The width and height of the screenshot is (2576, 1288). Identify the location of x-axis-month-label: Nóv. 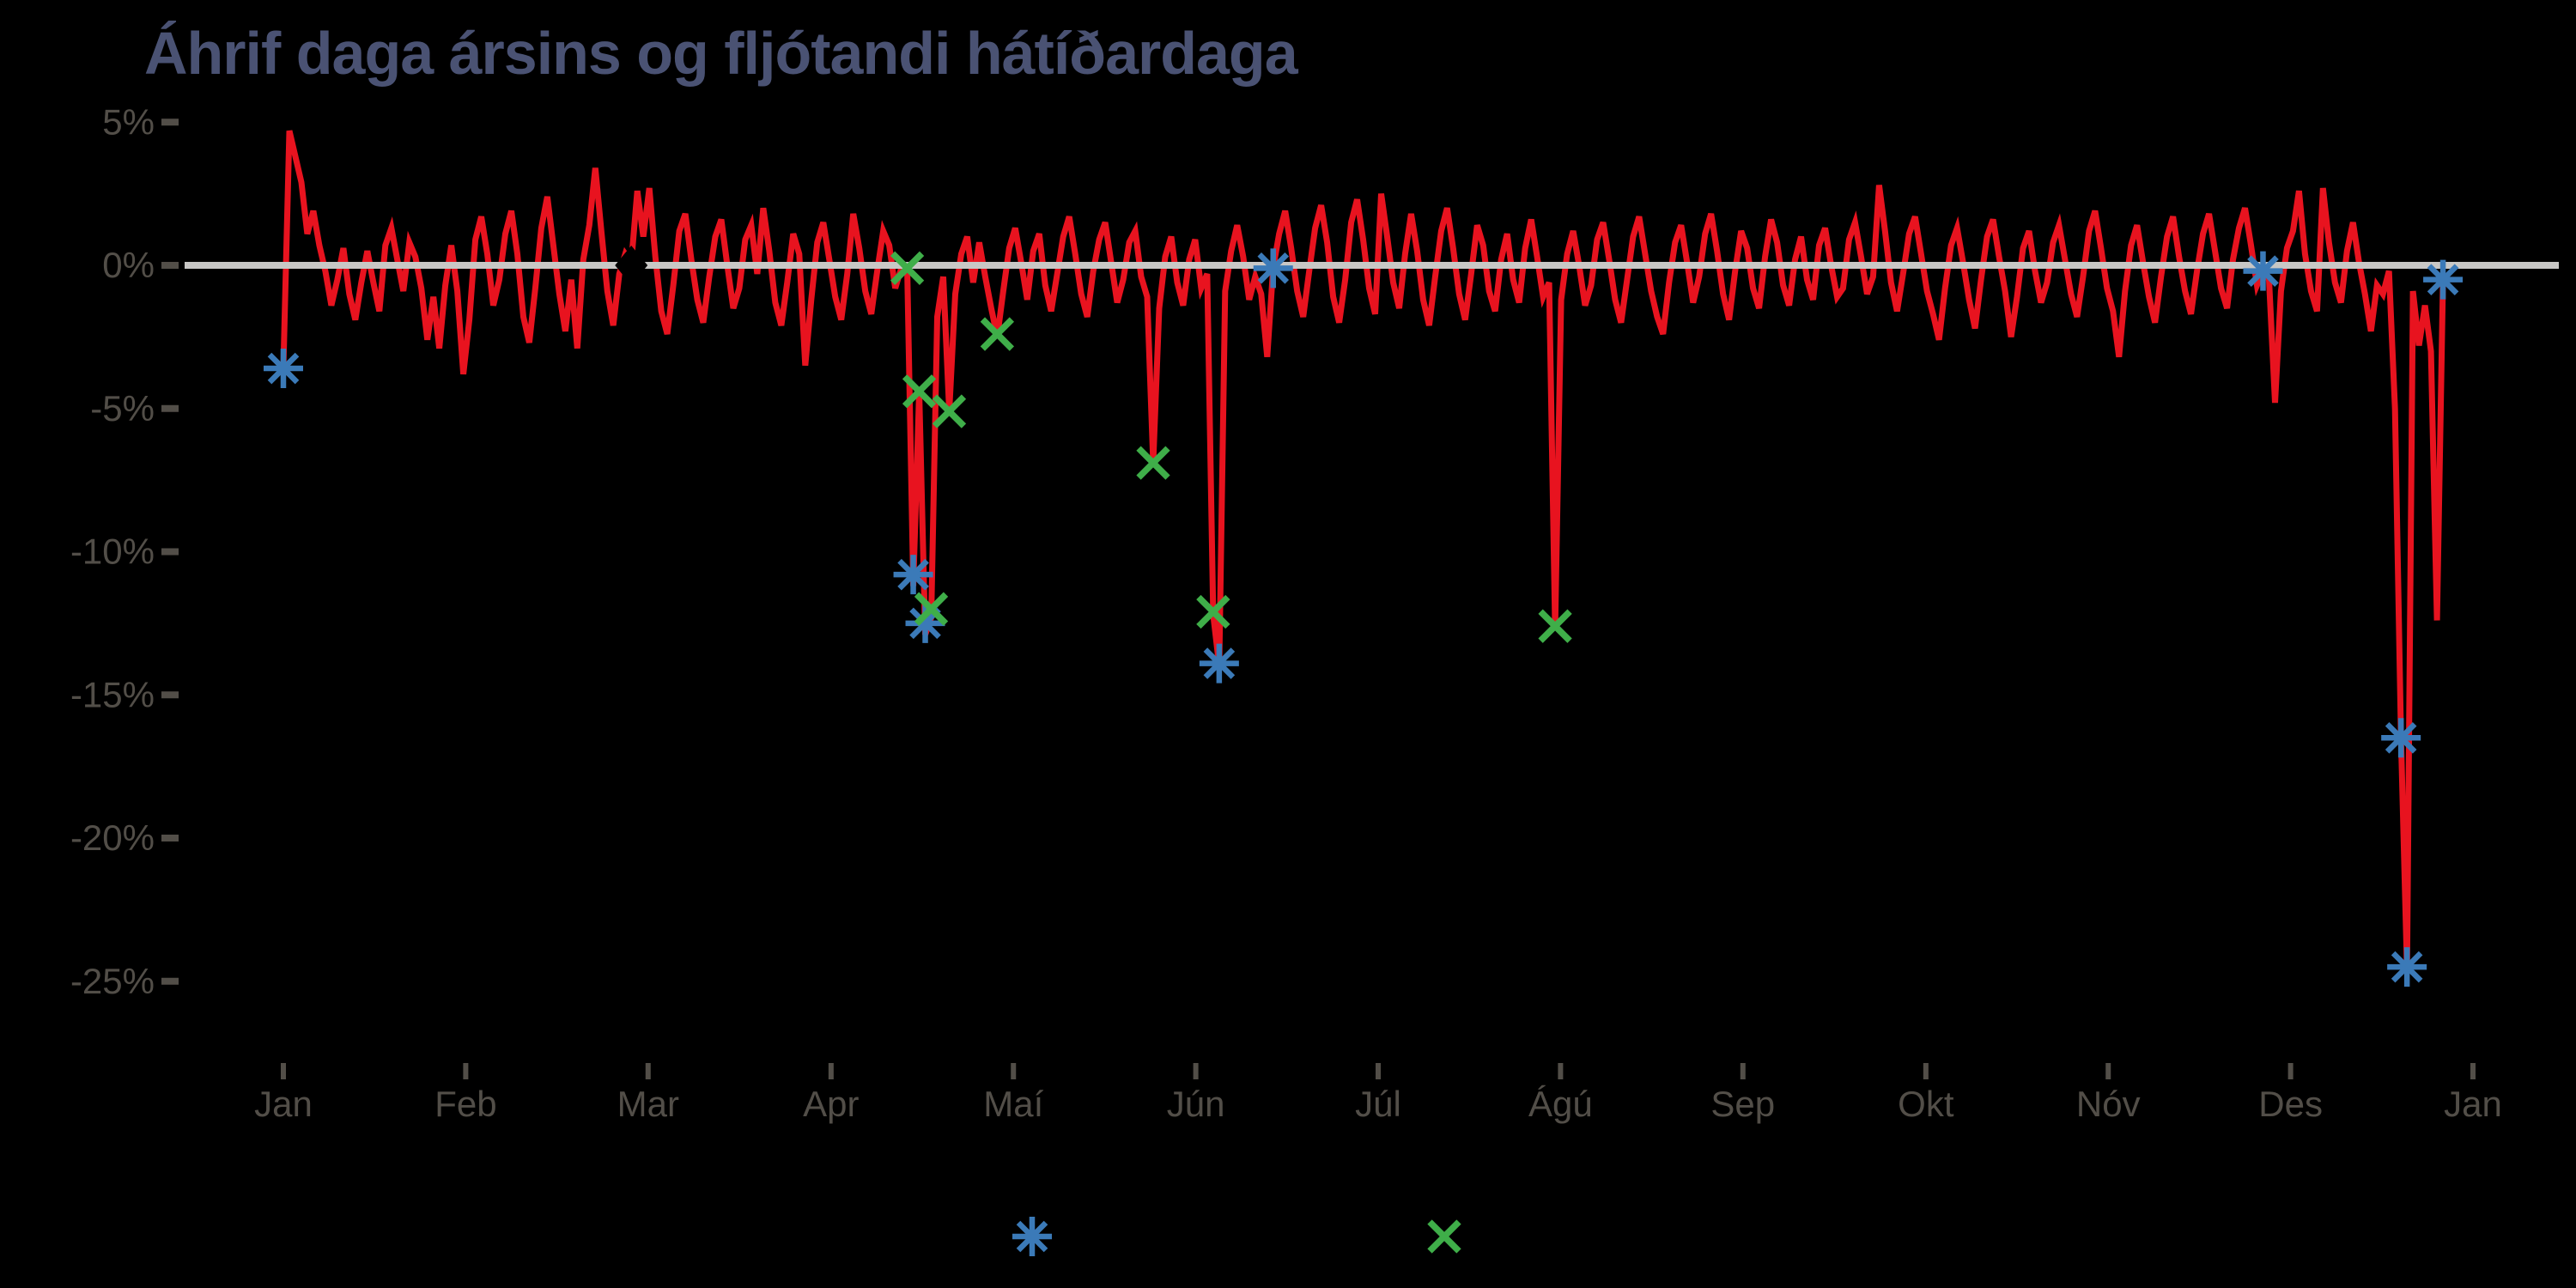
(2108, 1104).